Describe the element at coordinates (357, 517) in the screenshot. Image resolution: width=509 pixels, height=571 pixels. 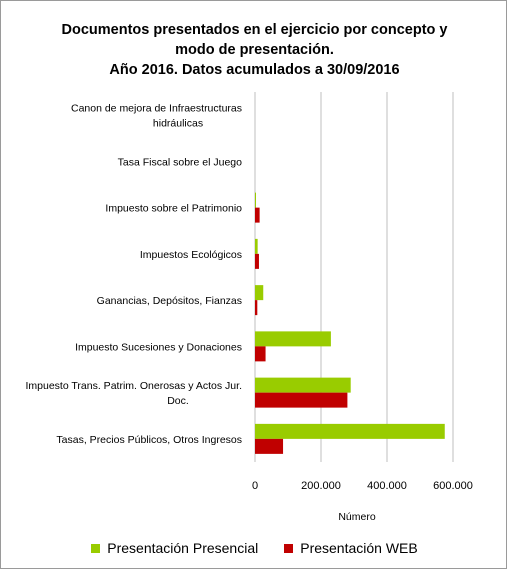
I see `x-axis-label: Número` at that location.